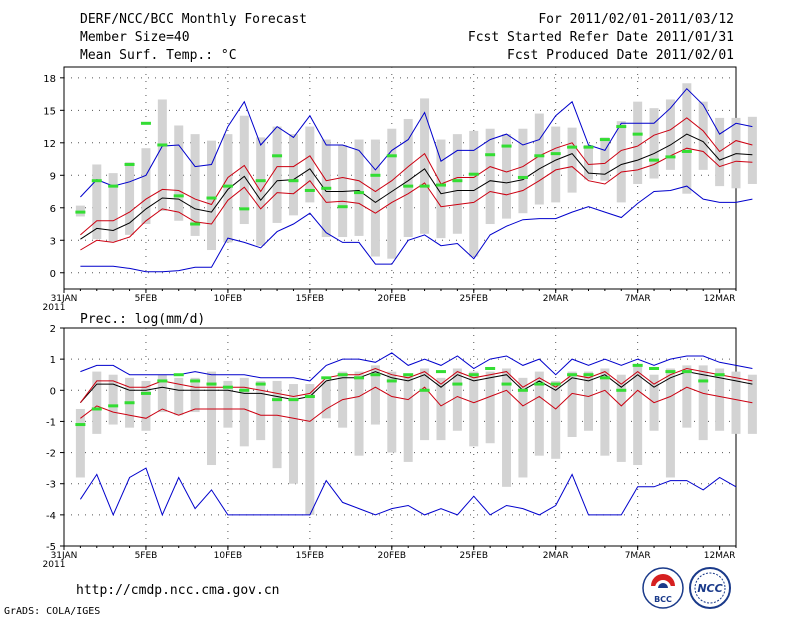 The height and width of the screenshot is (618, 800). Describe the element at coordinates (64, 556) in the screenshot. I see `x-tick-label: 31JAN` at that location.